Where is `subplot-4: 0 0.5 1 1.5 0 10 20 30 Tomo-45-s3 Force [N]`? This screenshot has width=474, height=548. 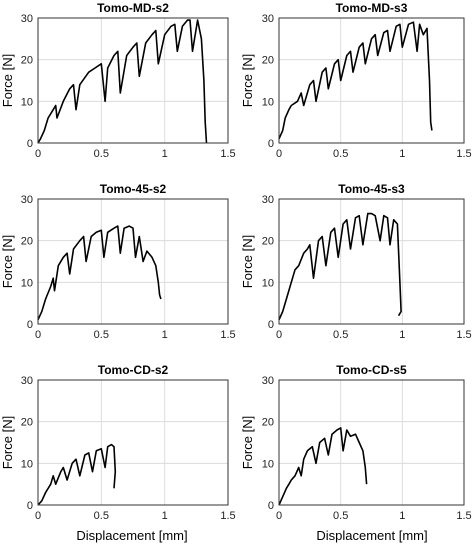 subplot-4: 0 0.5 1 1.5 0 10 20 30 Tomo-45-s3 Force [N] is located at coordinates (356, 261).